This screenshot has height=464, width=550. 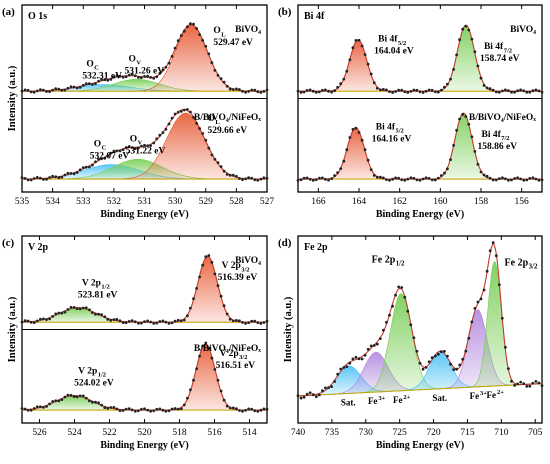 I want to click on peak-energy-label: 531.22 eV, so click(x=146, y=151).